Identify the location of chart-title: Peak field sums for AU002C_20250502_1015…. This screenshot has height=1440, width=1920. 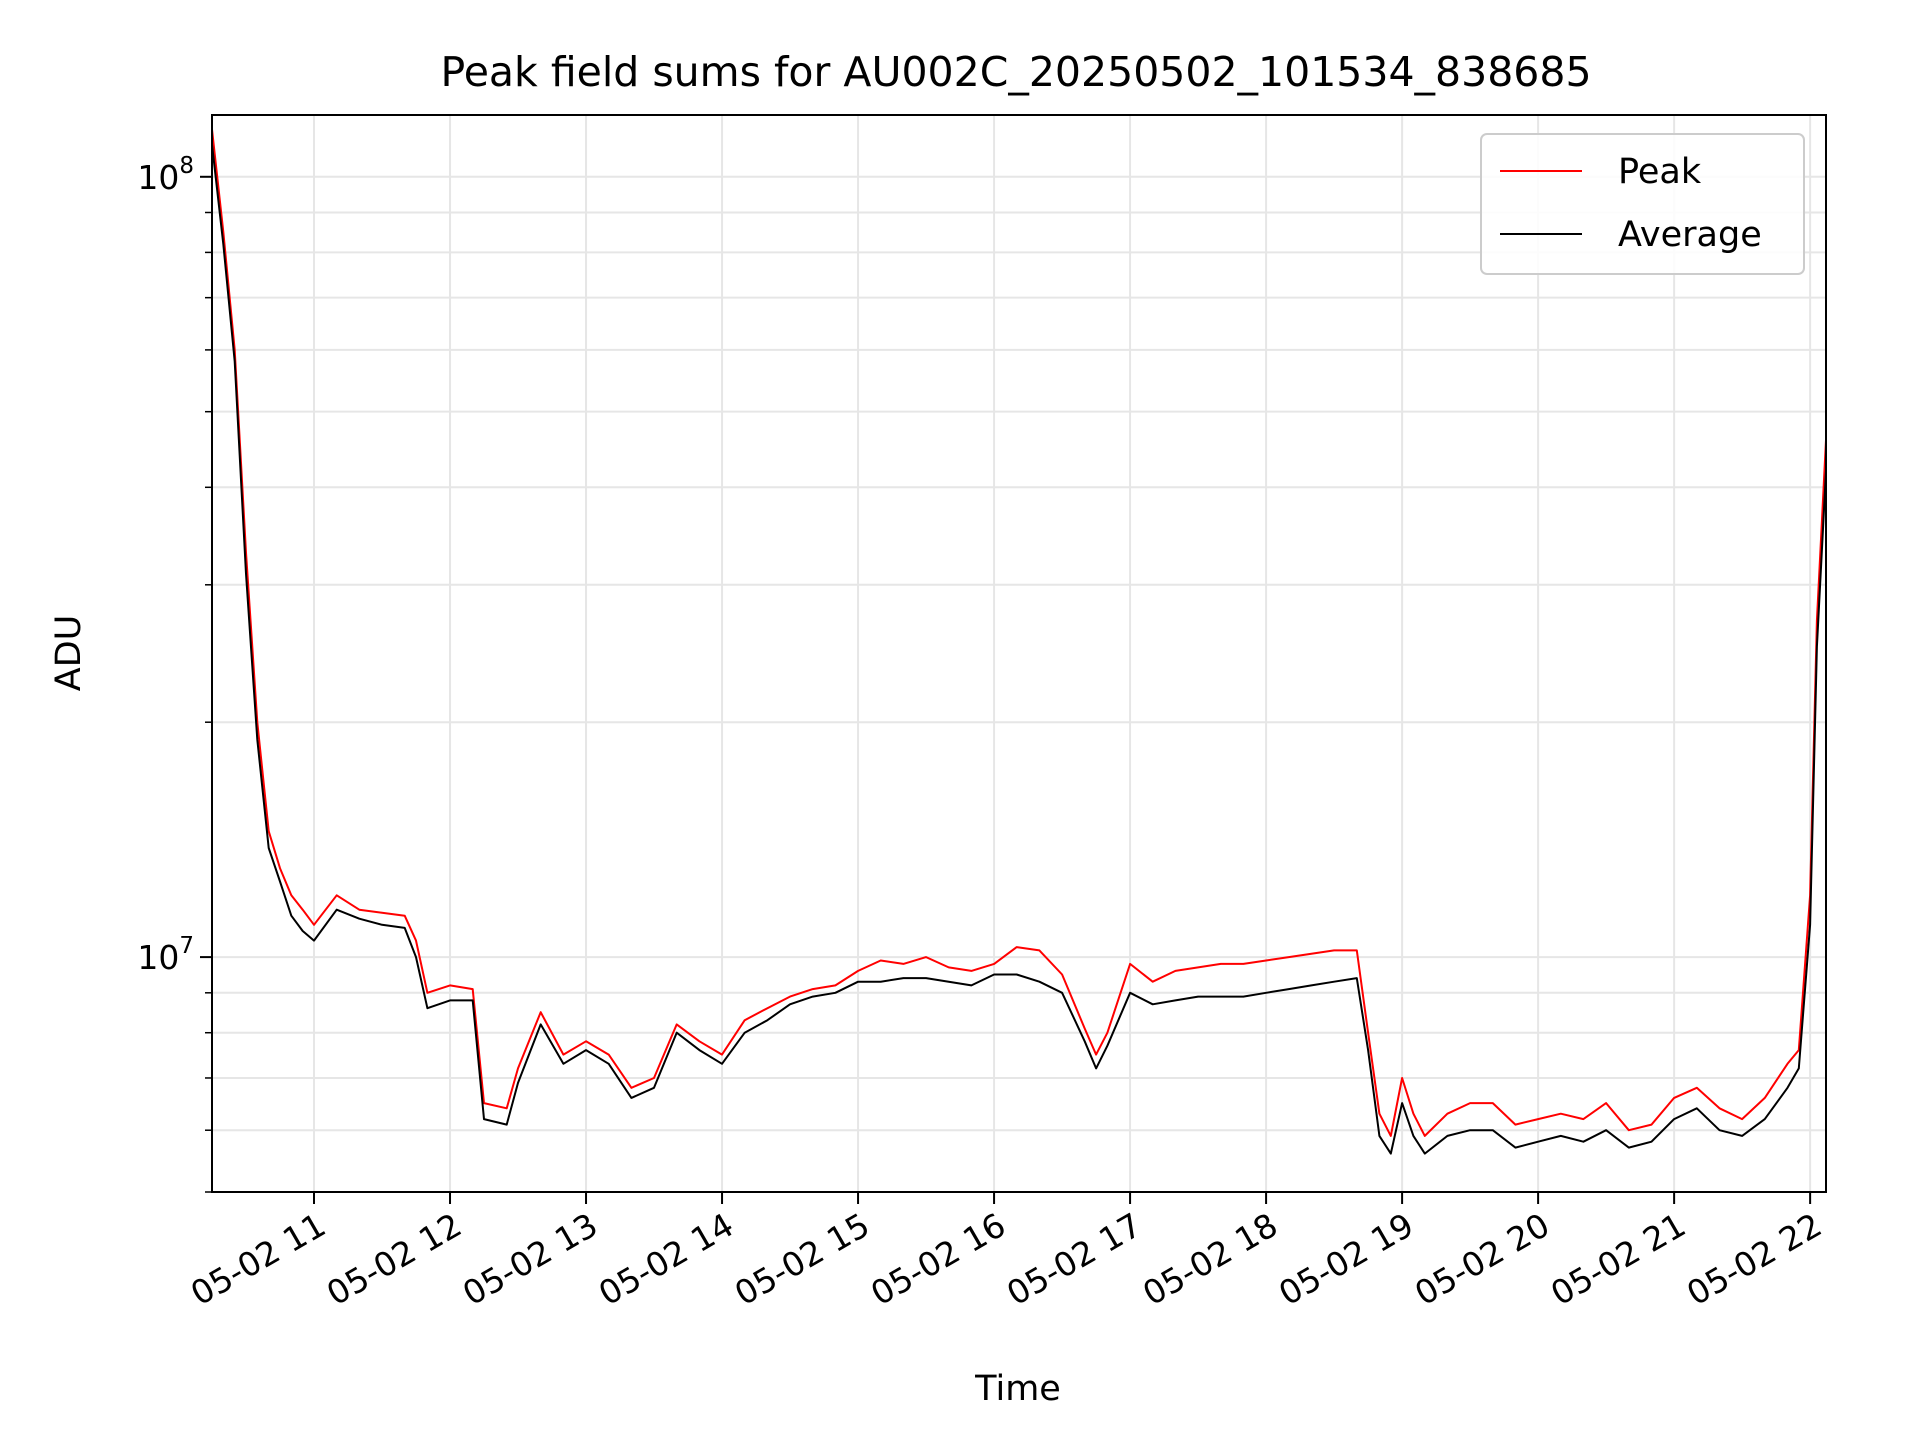
(1015, 72).